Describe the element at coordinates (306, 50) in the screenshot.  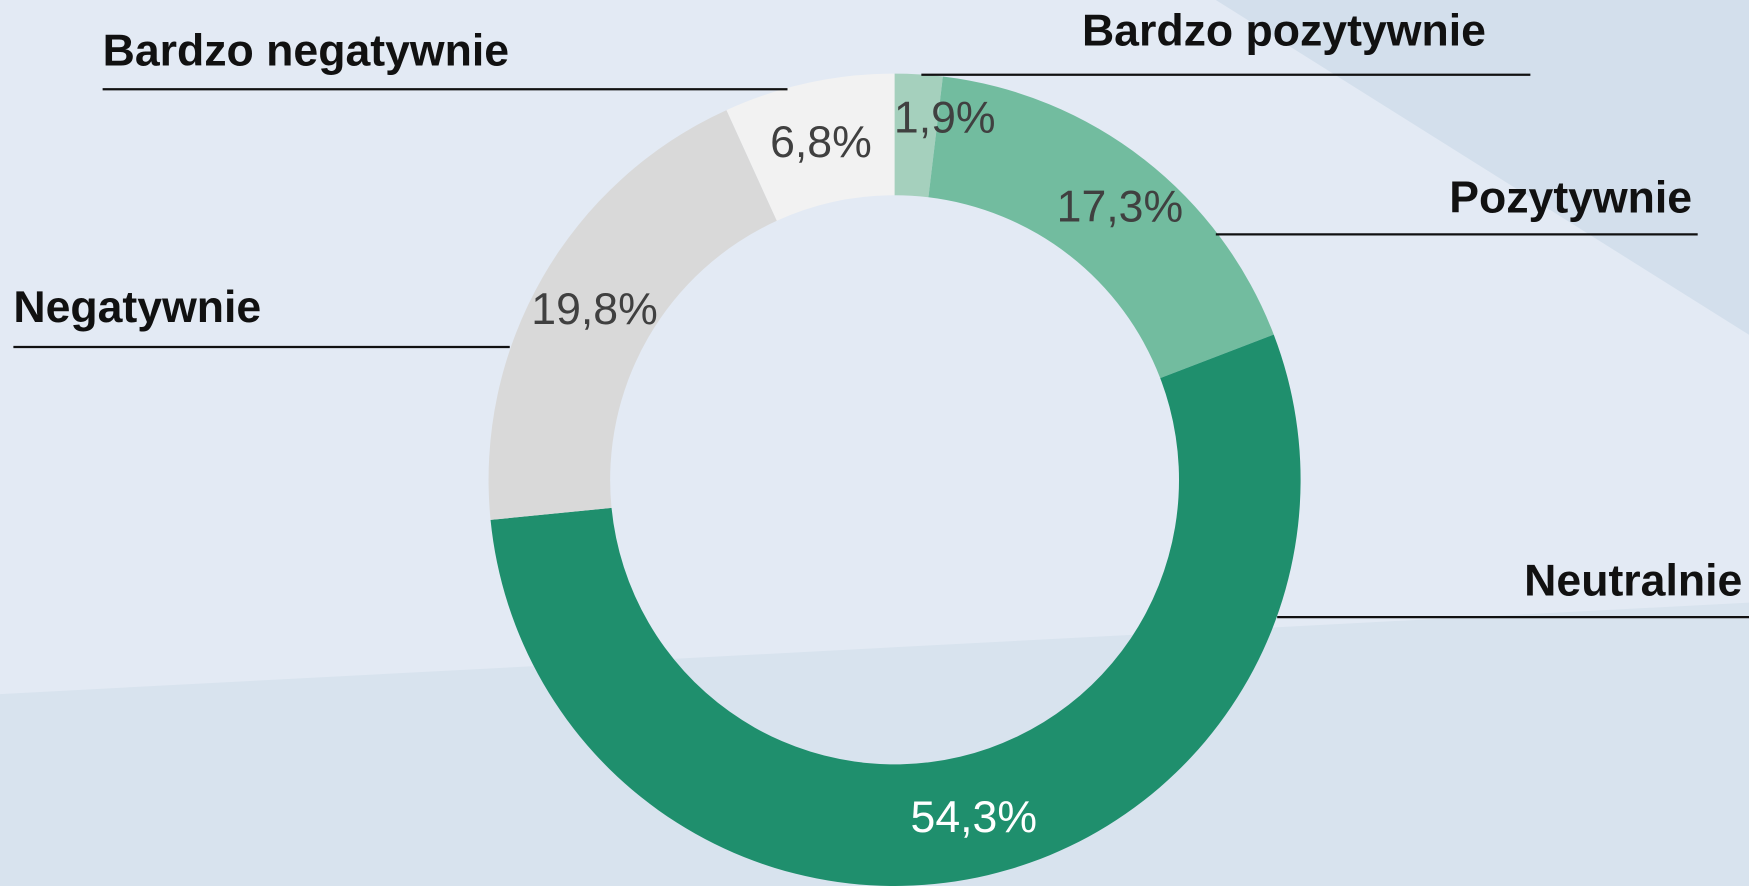
I see `category-label: Bardzo negatywnie` at that location.